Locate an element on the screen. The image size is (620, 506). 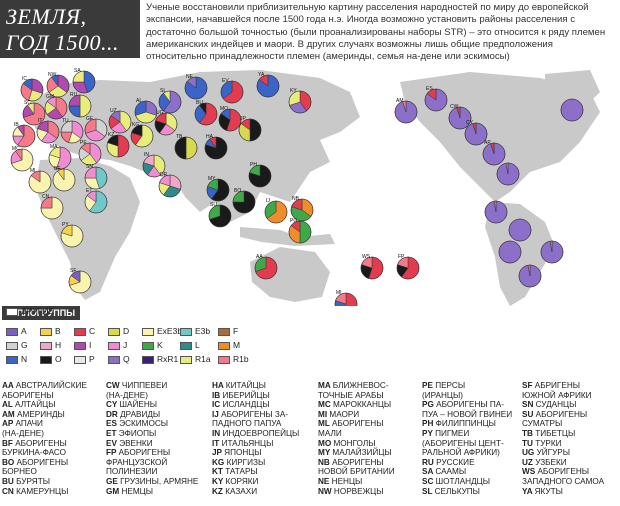
key-entry: ПАДНОГО ПАПУА is located at coordinates (255, 424).